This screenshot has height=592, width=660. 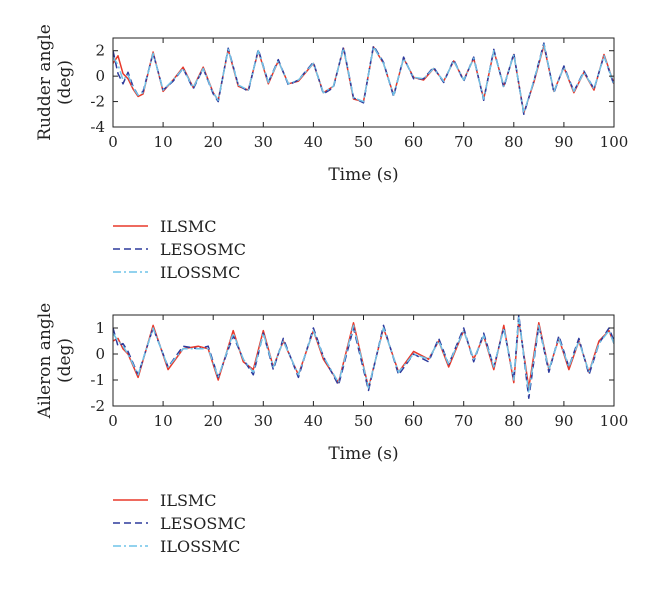 What do you see at coordinates (100, 51) in the screenshot?
I see `y-tick-label: 2` at bounding box center [100, 51].